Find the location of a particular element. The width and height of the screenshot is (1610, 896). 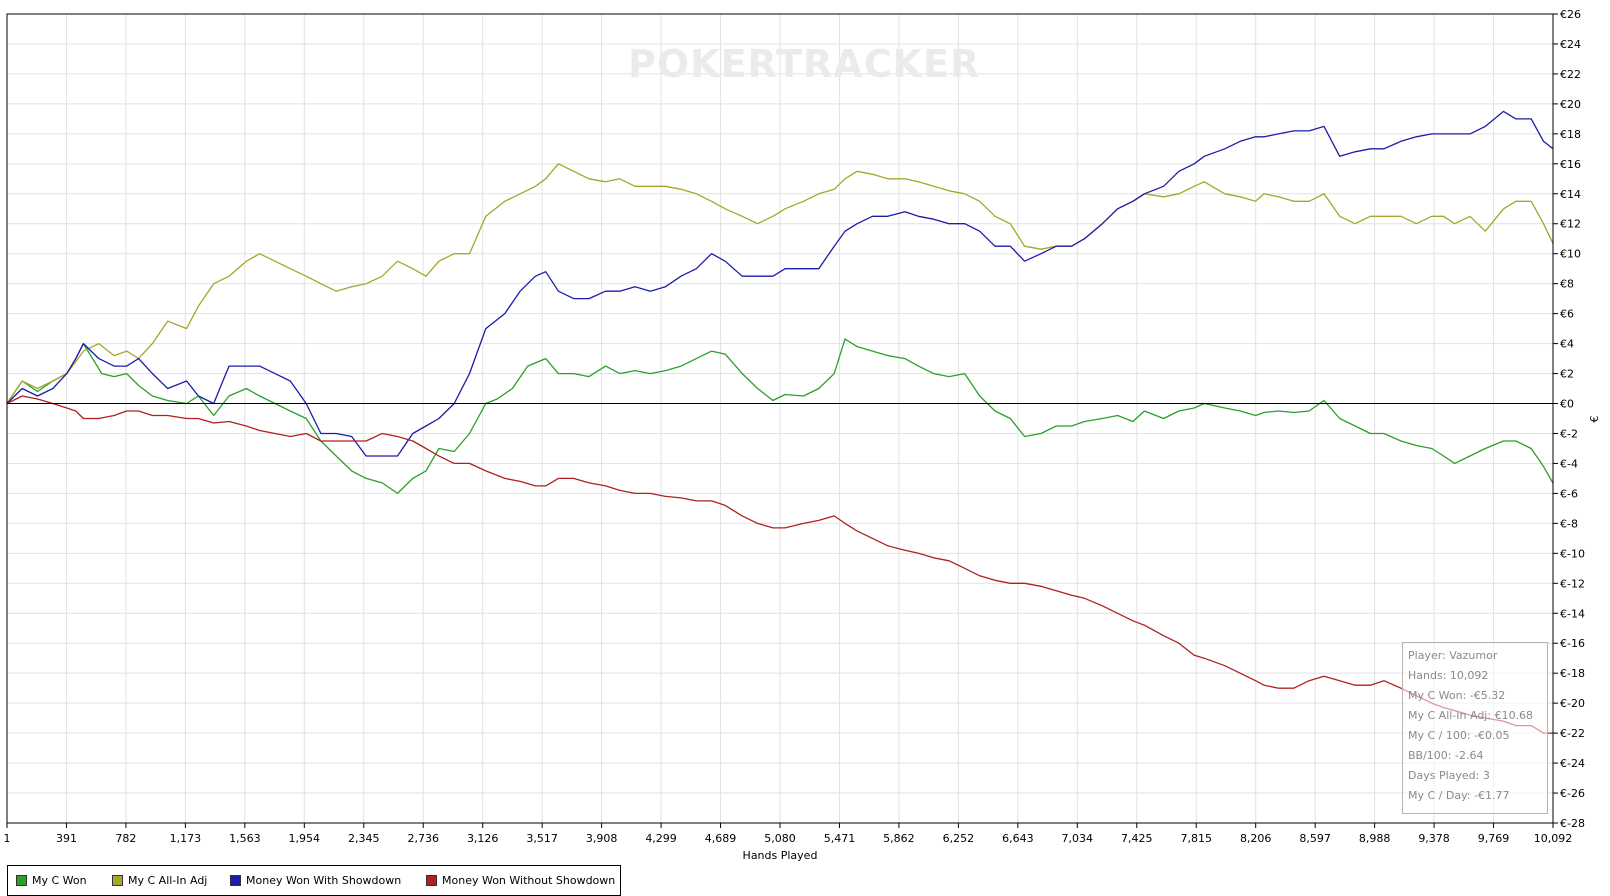

tooltip-days: Days Played: 3 is located at coordinates (1449, 775).